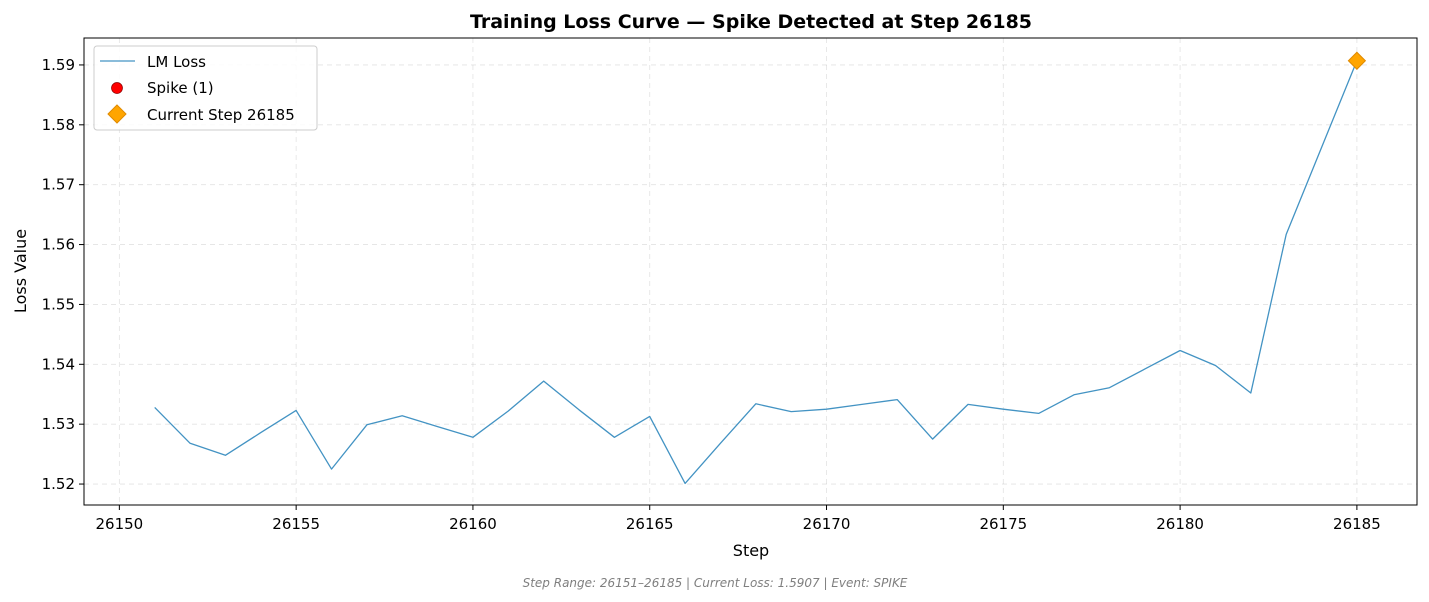 The width and height of the screenshot is (1429, 602). What do you see at coordinates (63, 274) in the screenshot?
I see `y-axis: 1.52 1.53 1.54 1.55 1.56 1.57 1.58 1.59` at bounding box center [63, 274].